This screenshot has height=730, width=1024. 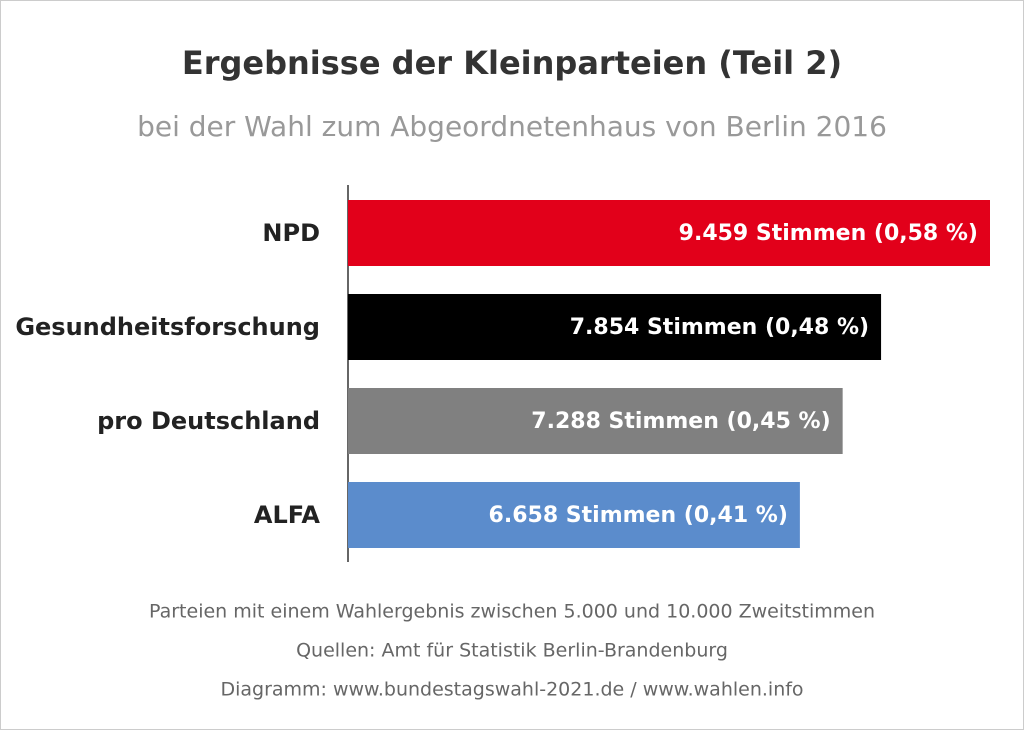 I want to click on category-label: NPD, so click(x=291, y=233).